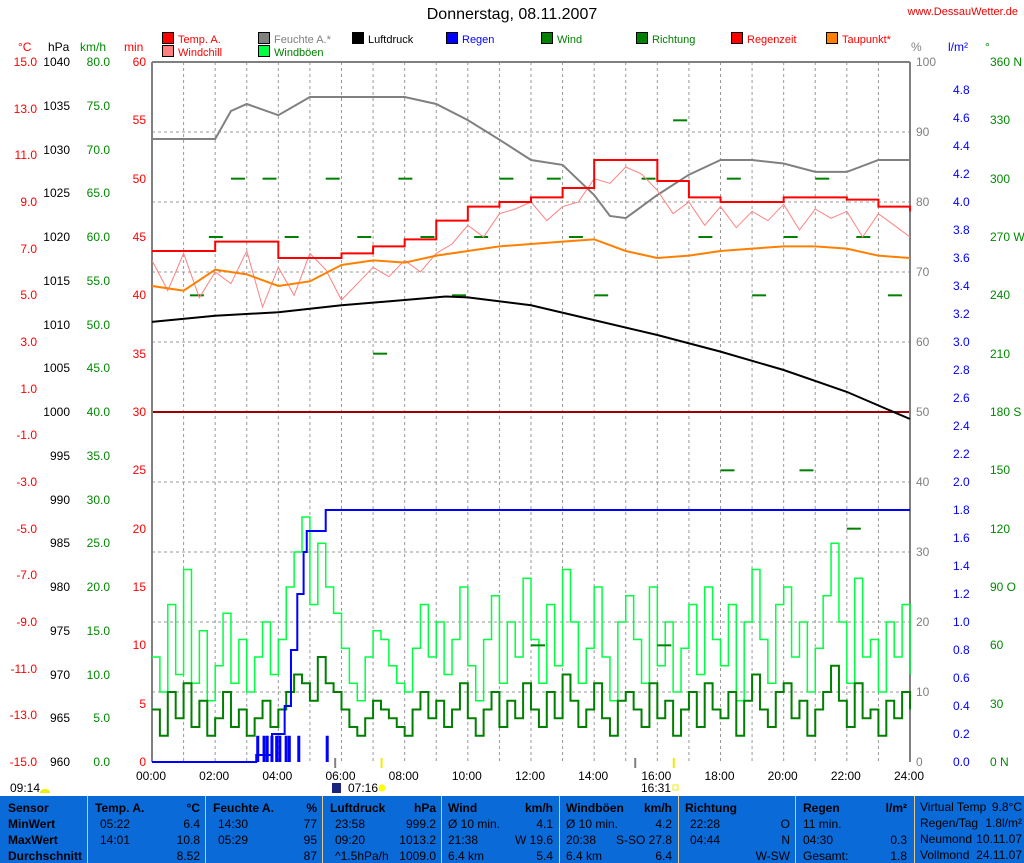 The image size is (1024, 863). Describe the element at coordinates (233, 840) in the screenshot. I see `cell-hum-time: 05:29` at that location.